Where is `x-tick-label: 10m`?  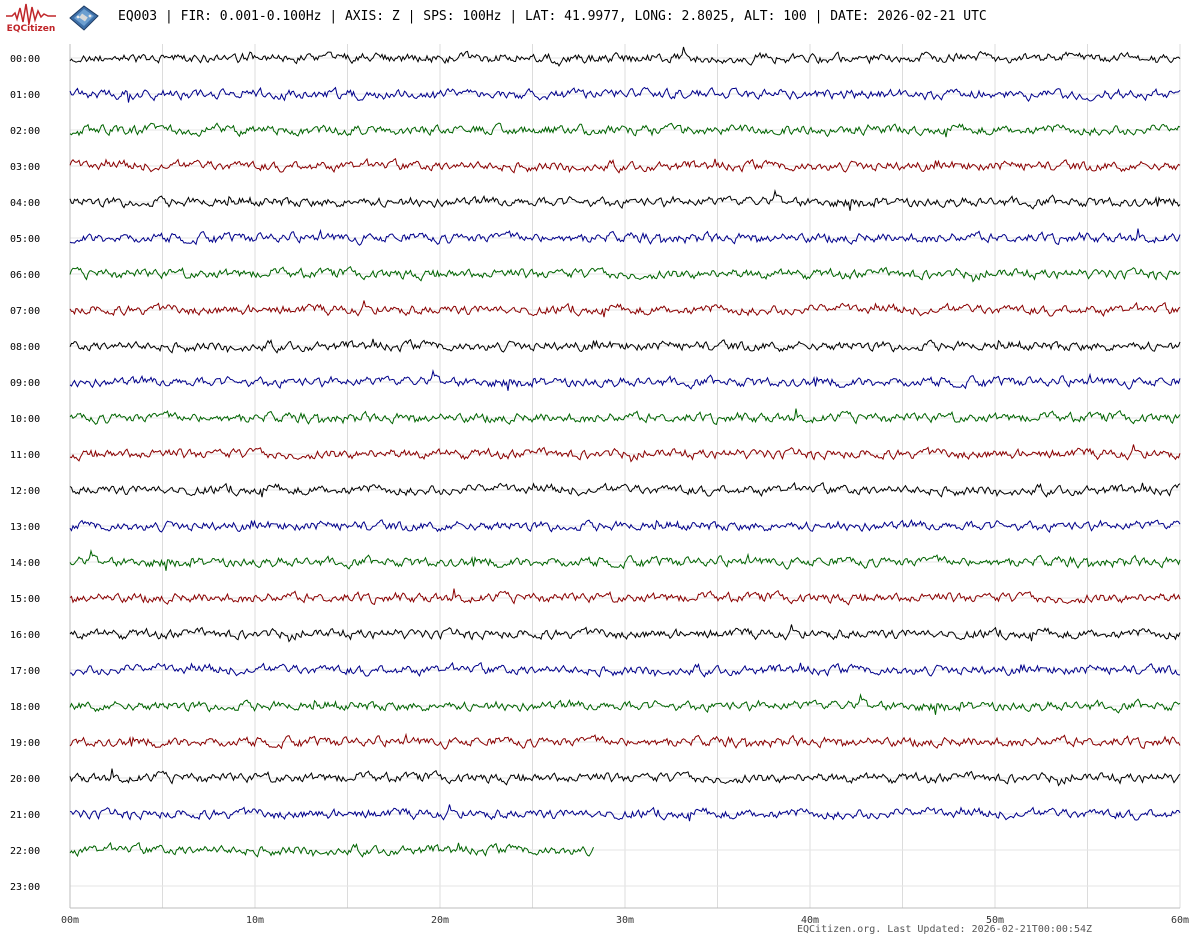 x-tick-label: 10m is located at coordinates (255, 920).